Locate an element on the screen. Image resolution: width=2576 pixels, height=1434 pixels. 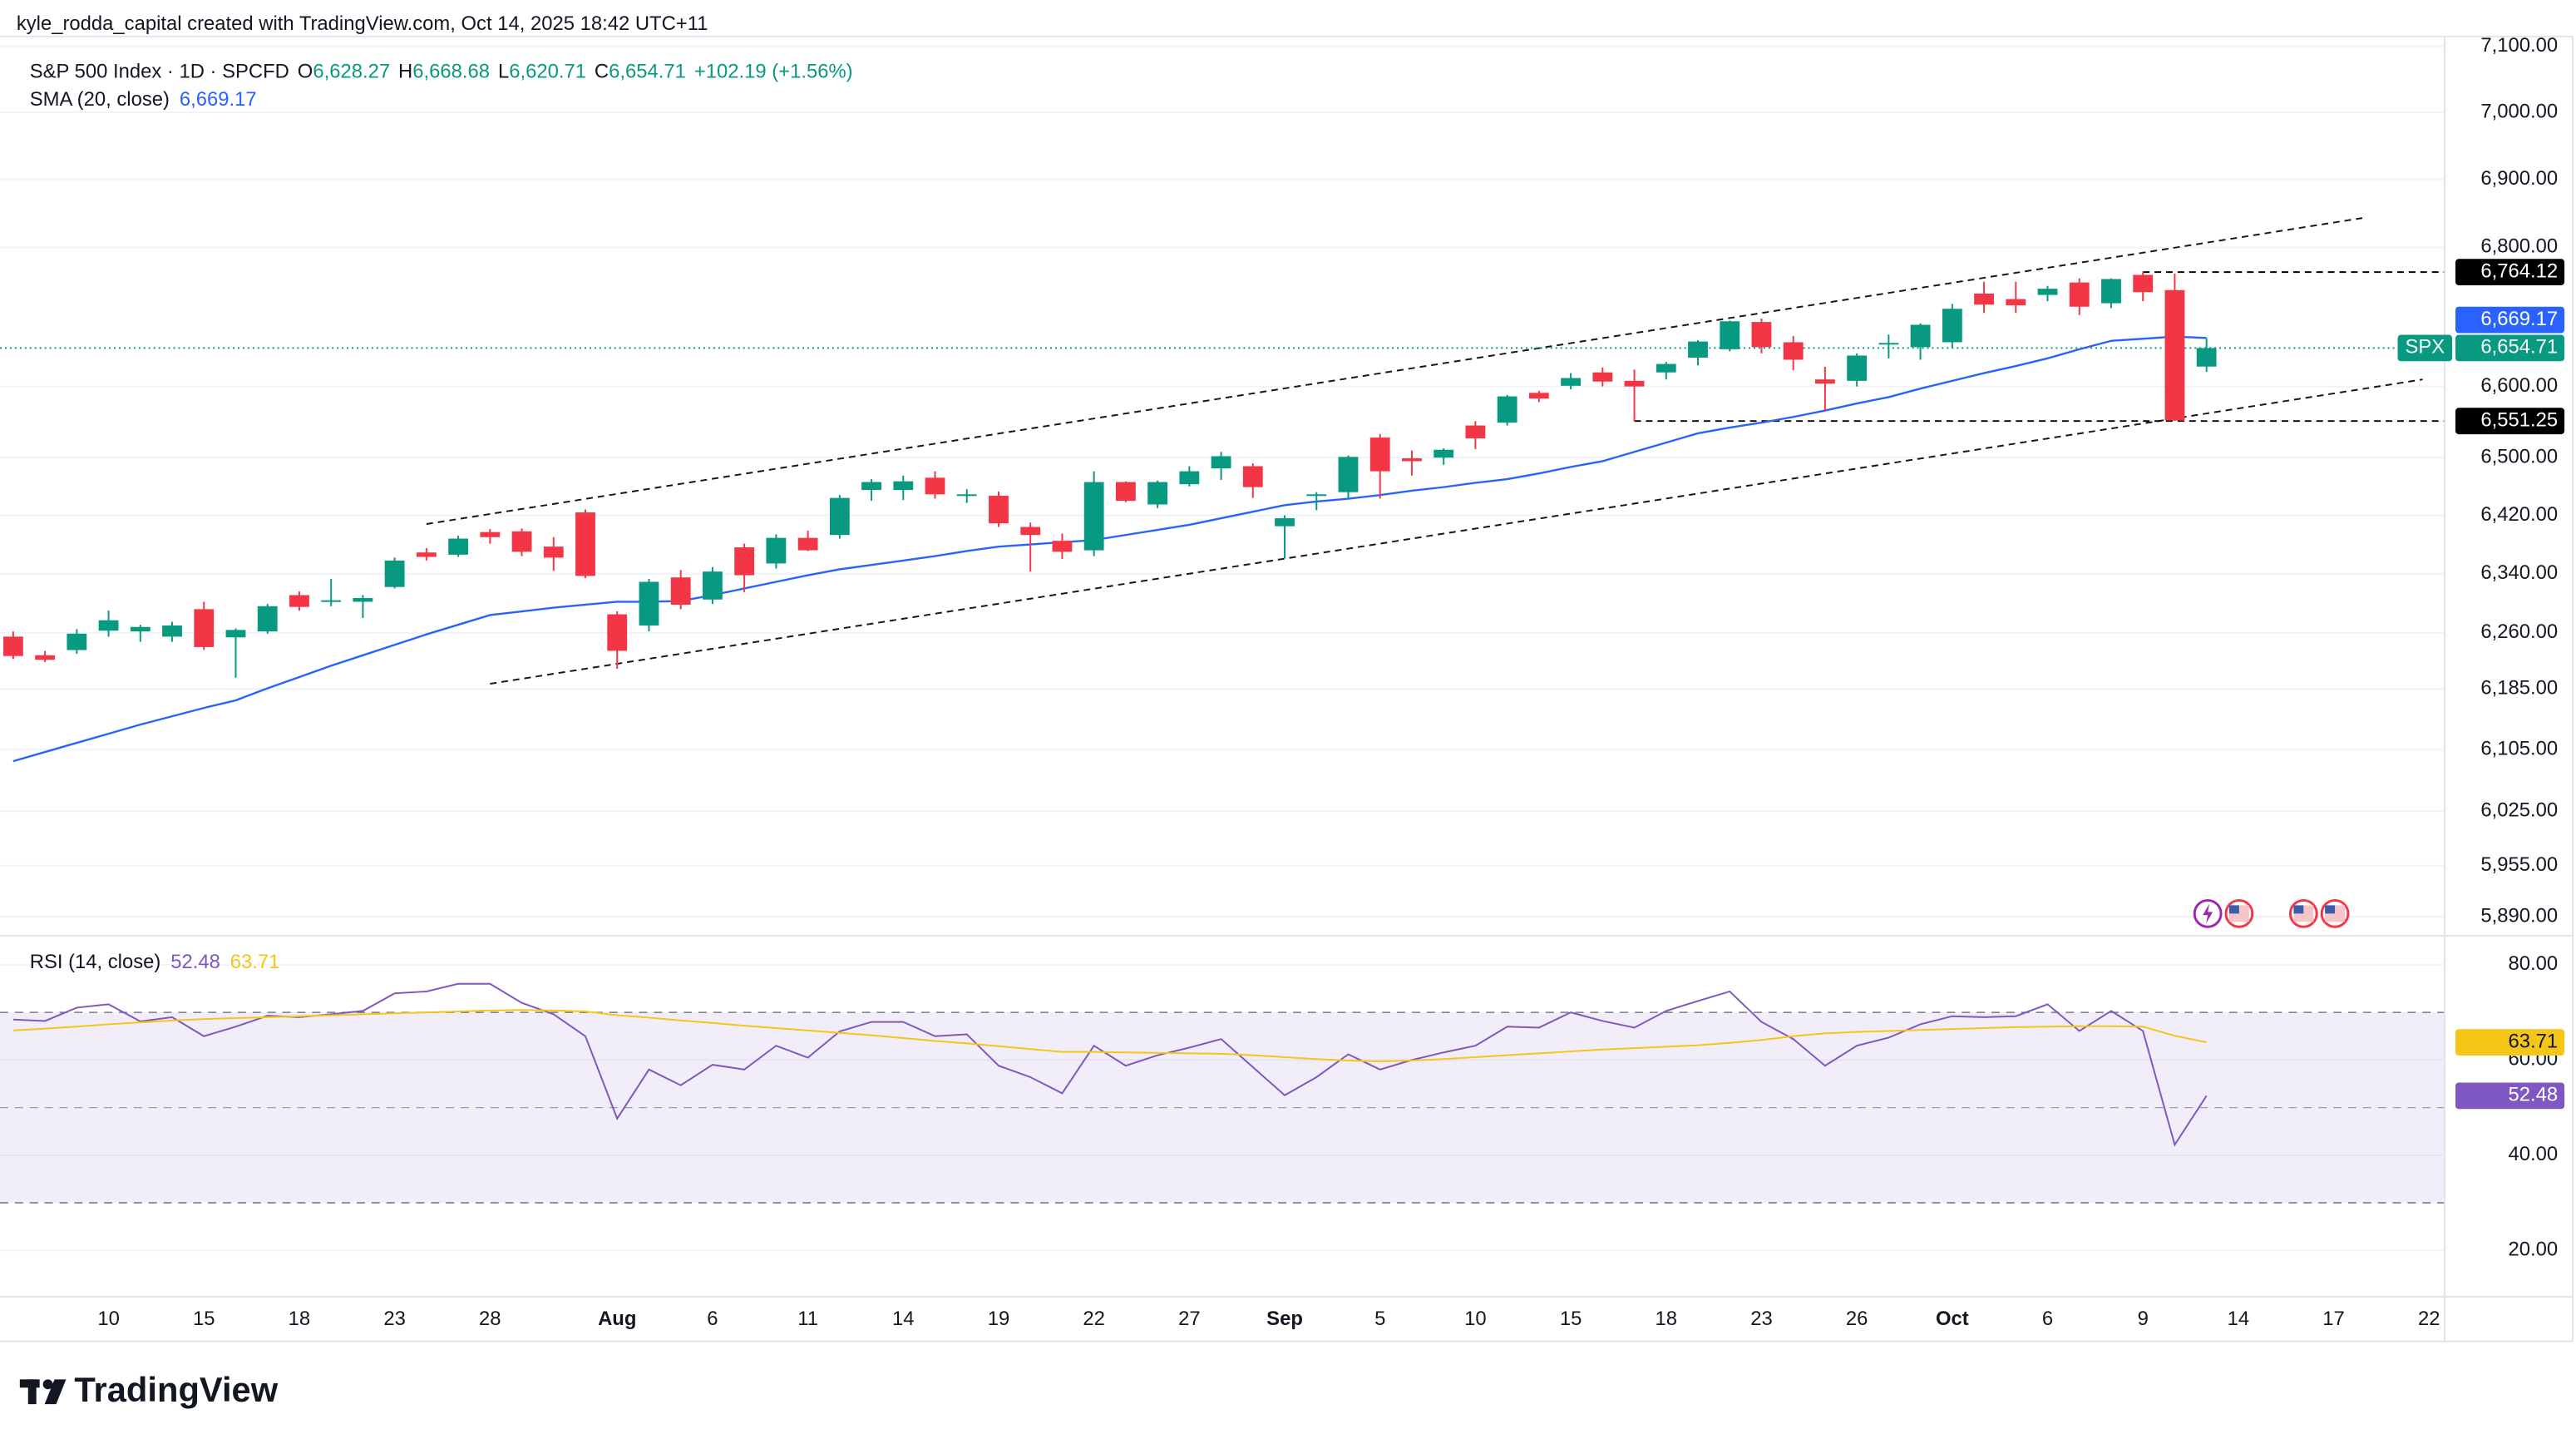
legend-item: 6,669.17 is located at coordinates (218, 100).